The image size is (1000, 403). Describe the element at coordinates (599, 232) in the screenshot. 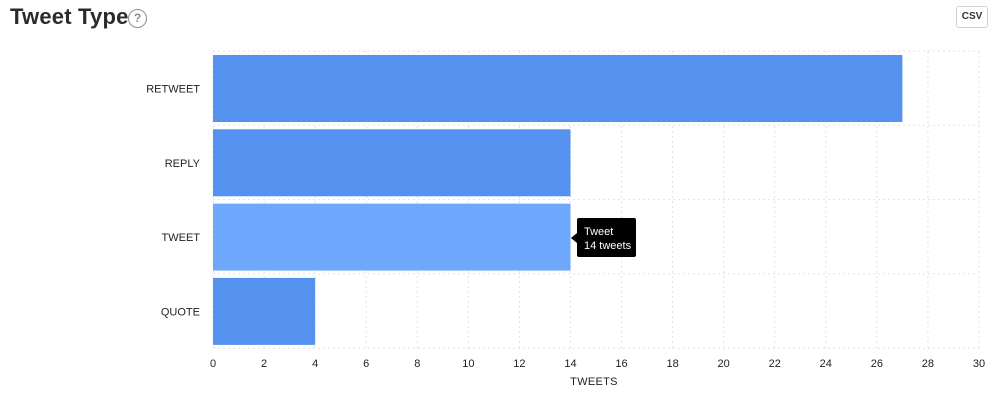

I see `tooltip-title: Tweet` at that location.